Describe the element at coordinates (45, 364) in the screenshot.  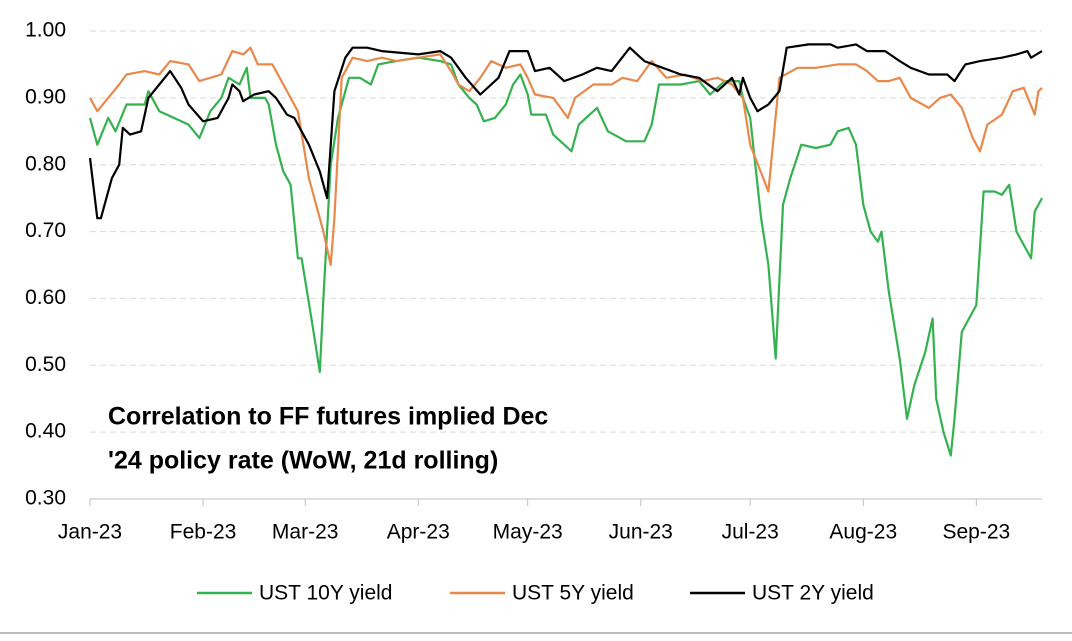
I see `y-tick-label: 0.50` at that location.